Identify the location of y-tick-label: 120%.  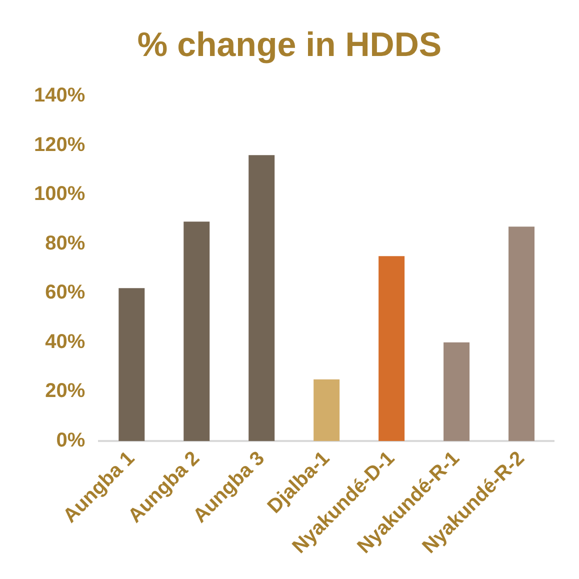
(60, 145).